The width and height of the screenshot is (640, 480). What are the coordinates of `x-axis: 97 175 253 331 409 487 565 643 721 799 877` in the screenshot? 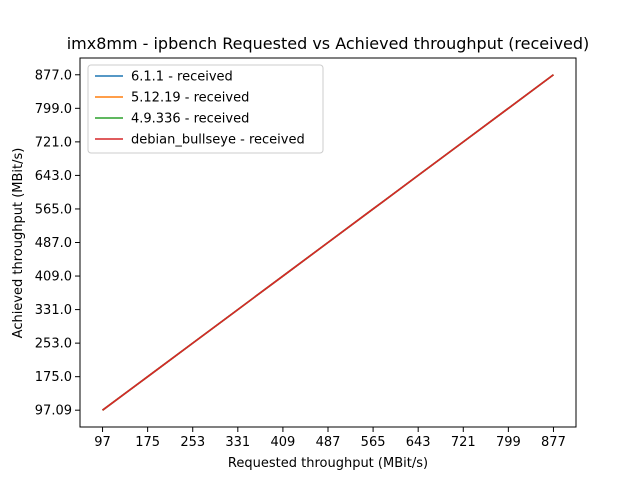 It's located at (330, 438).